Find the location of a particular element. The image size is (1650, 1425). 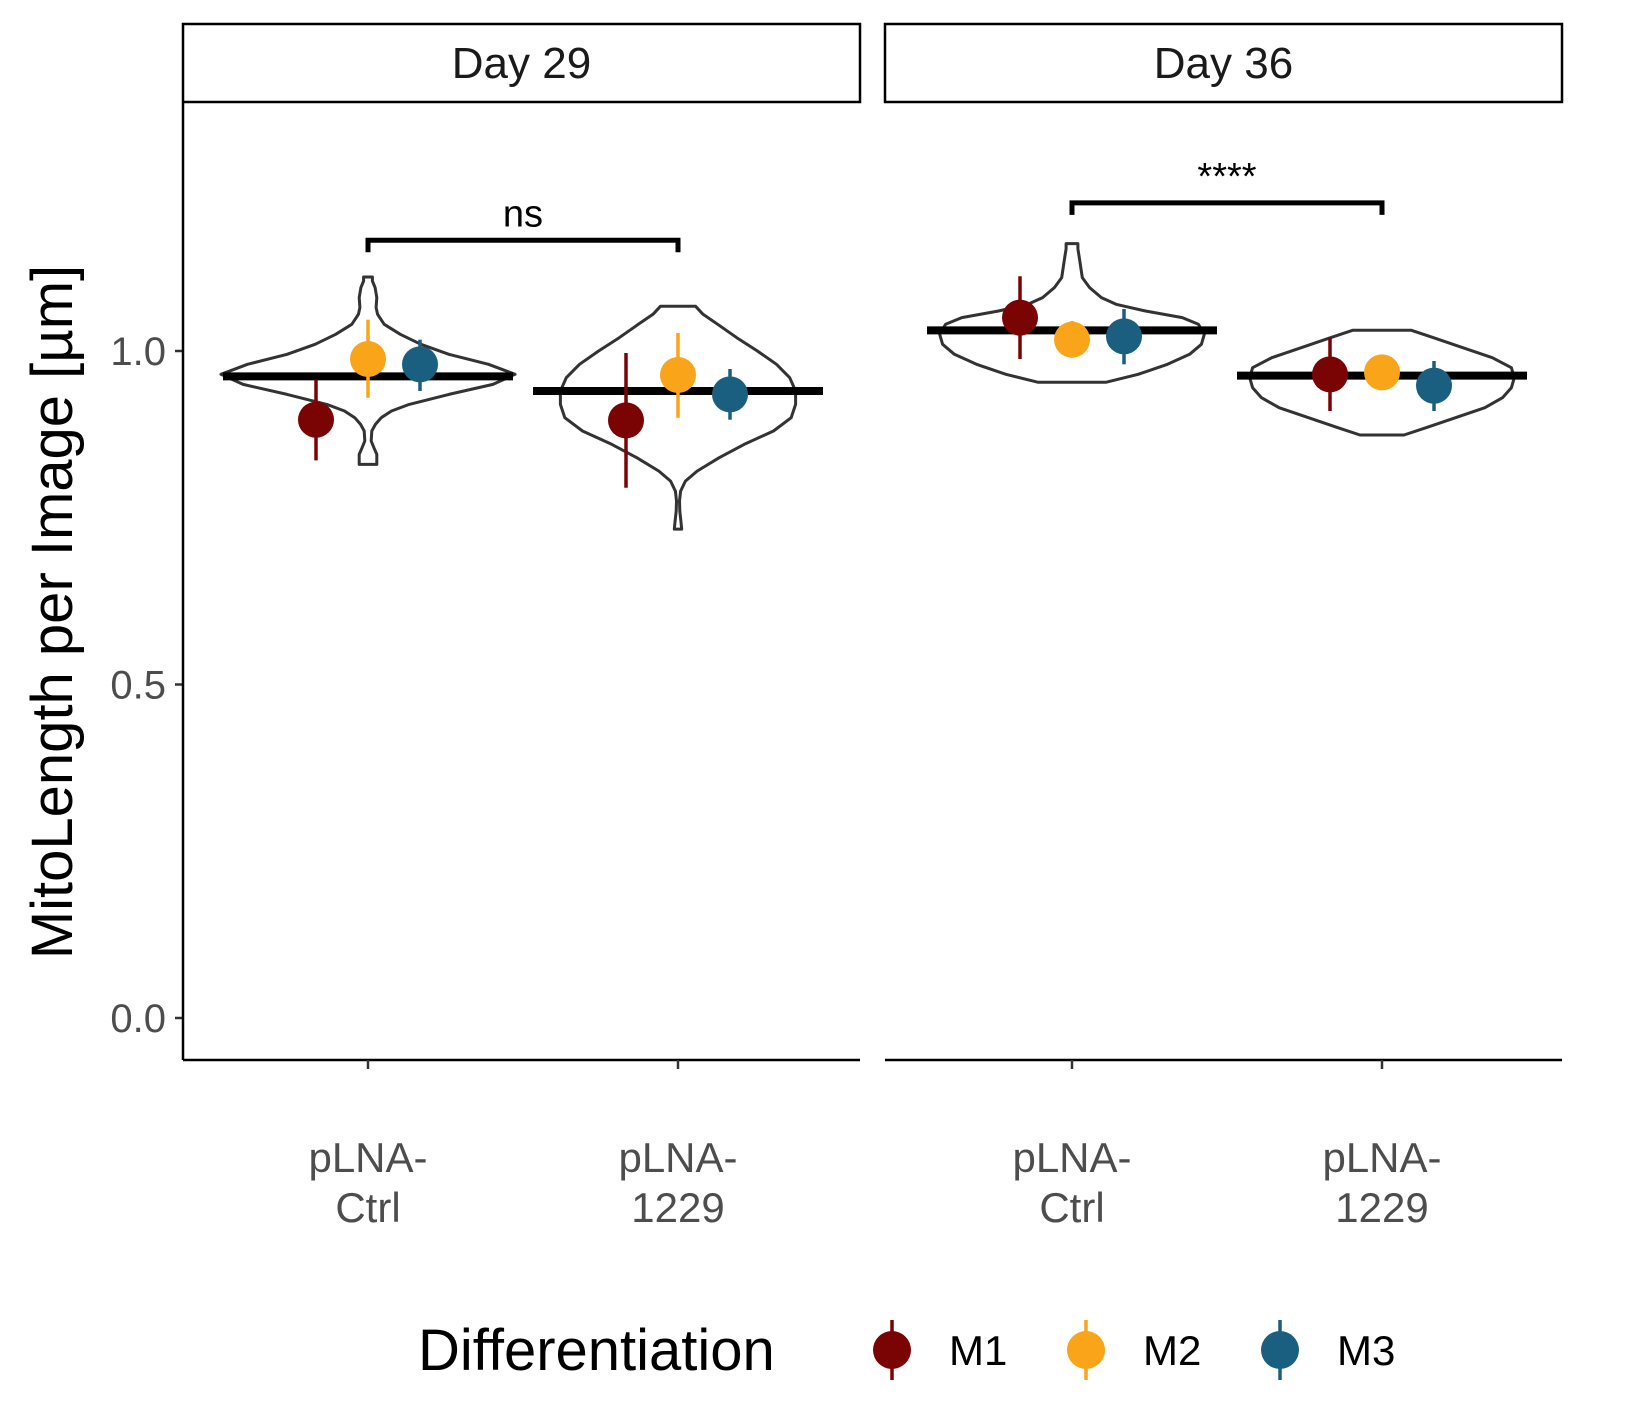

legend: Differentiation M1 M2 M3 is located at coordinates (906, 1350).